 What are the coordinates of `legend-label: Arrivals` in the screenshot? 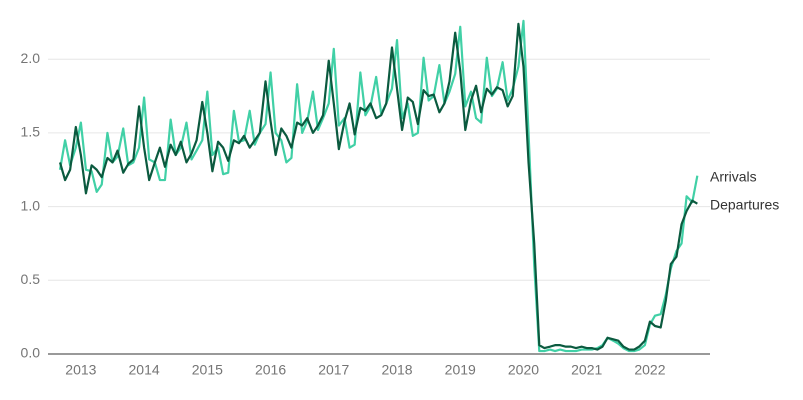 It's located at (733, 176).